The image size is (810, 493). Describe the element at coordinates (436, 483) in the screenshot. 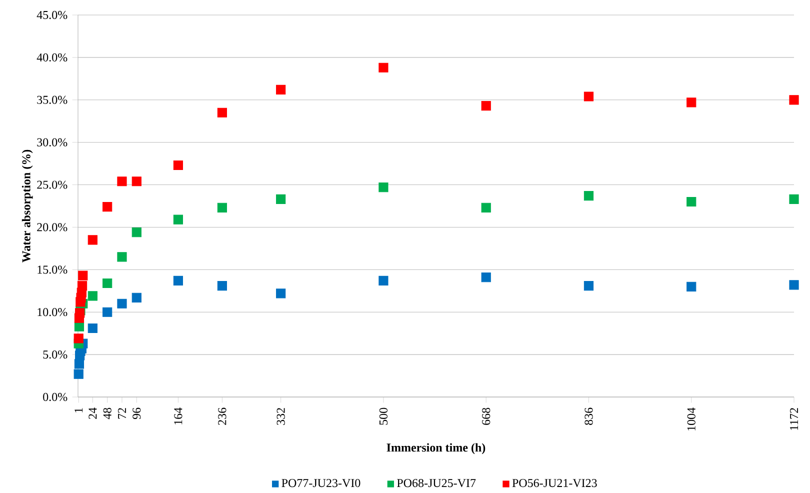

I see `legend-label: PO68-JU25-VI7` at that location.